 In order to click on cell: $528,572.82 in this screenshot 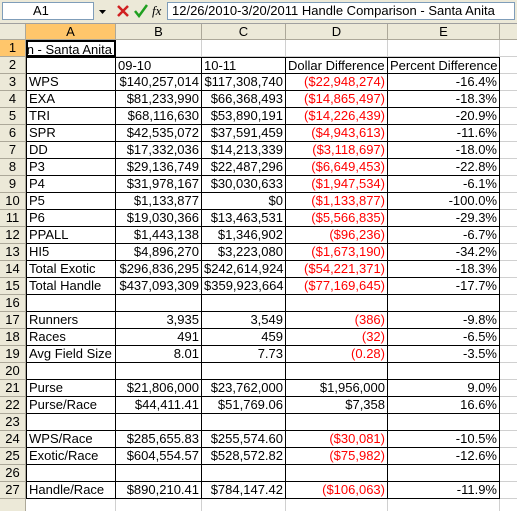, I will do `click(244, 456)`.